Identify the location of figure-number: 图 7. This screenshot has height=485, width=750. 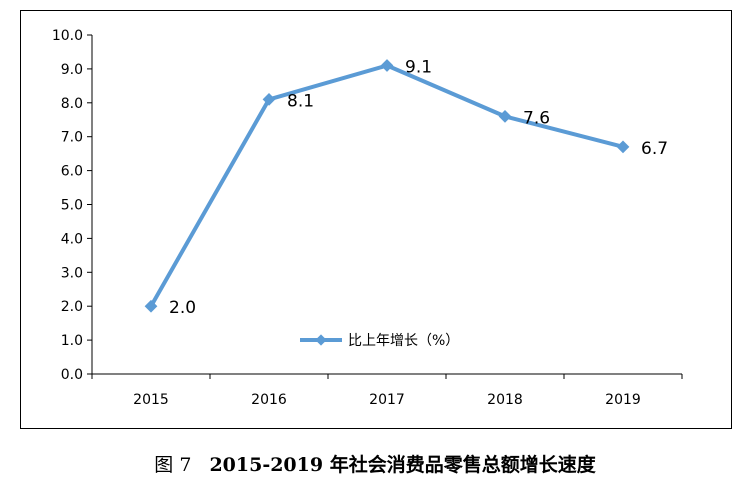
(173, 465).